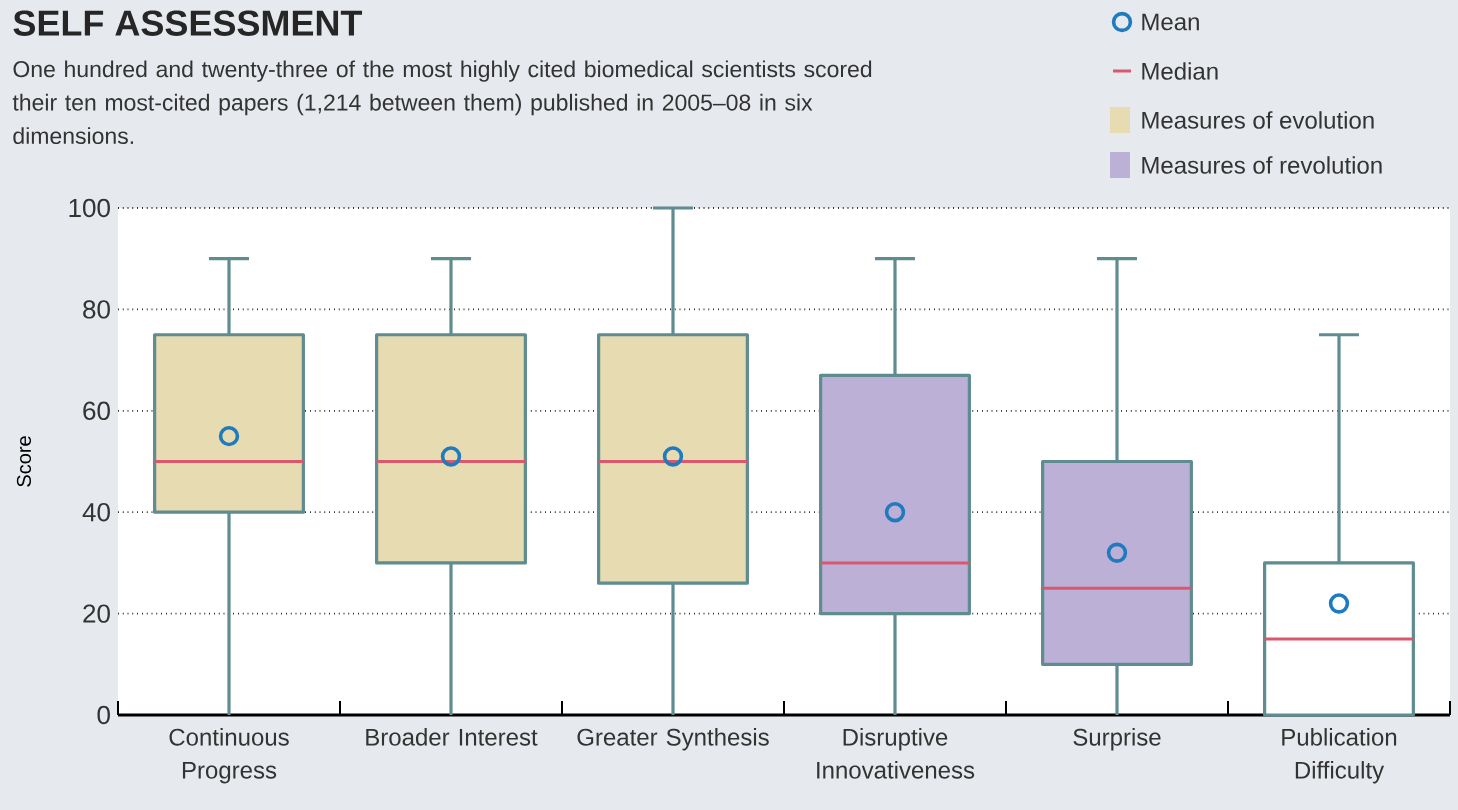  Describe the element at coordinates (96, 512) in the screenshot. I see `y-tick-label: 40` at that location.